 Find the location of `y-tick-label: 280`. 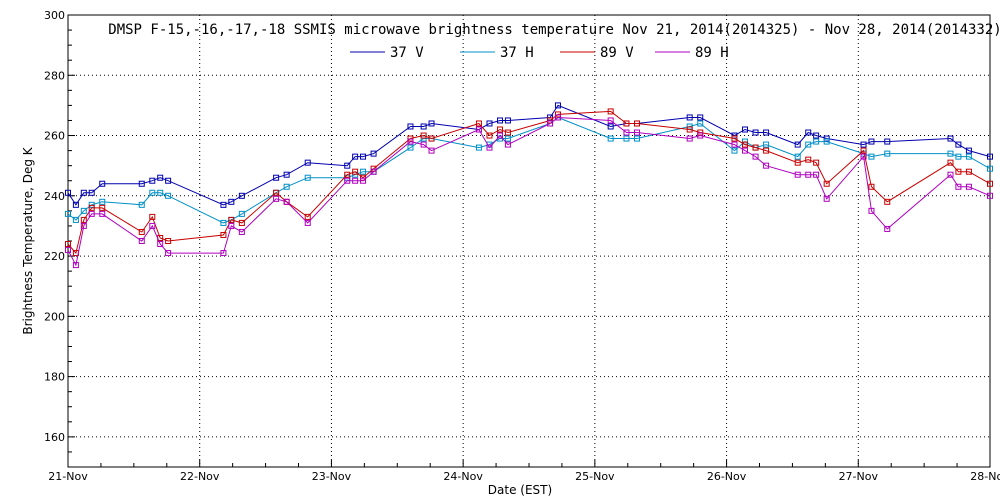

y-tick-label: 280 is located at coordinates (54, 75).